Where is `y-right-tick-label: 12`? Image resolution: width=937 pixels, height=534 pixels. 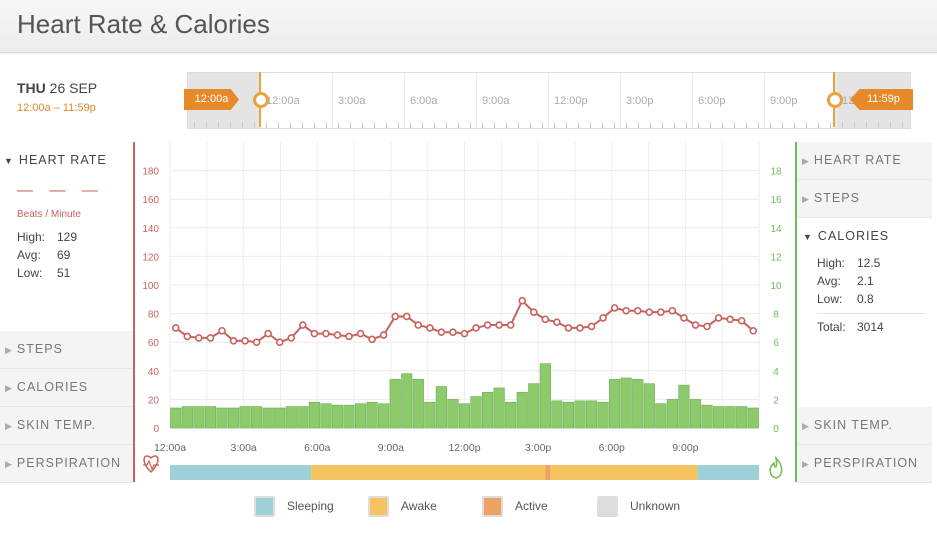
y-right-tick-label: 12 is located at coordinates (776, 257).